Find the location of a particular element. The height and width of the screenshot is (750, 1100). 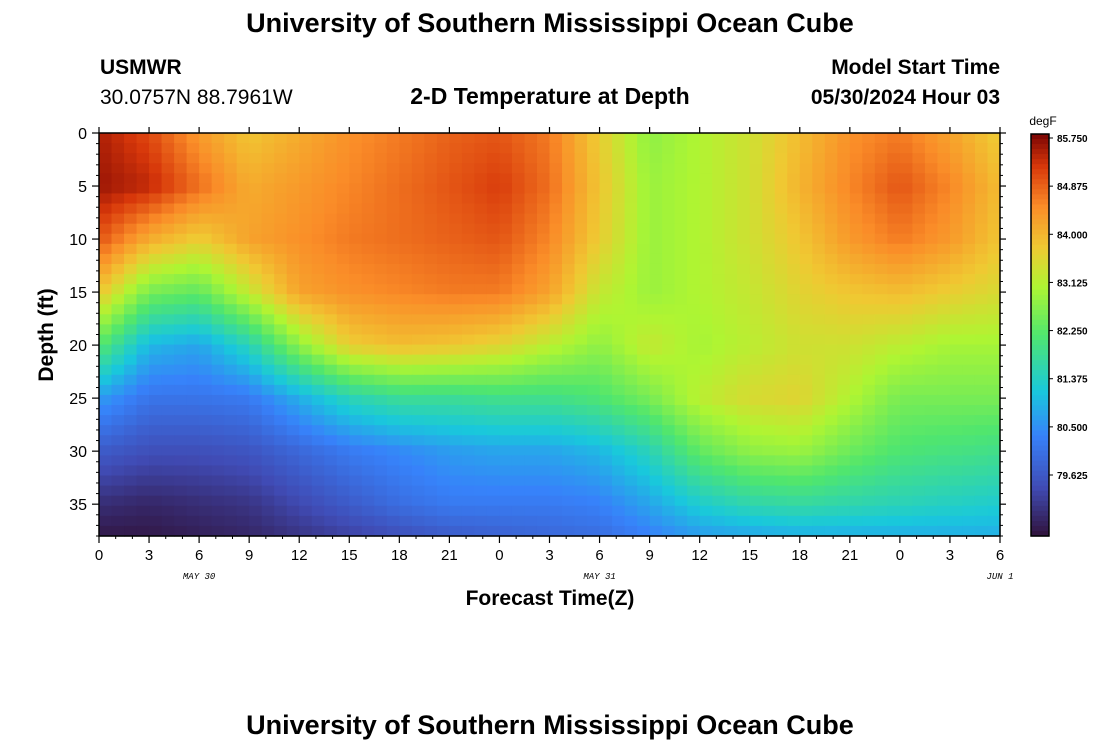

colorbar-tick-label: 80.500 is located at coordinates (1072, 428).